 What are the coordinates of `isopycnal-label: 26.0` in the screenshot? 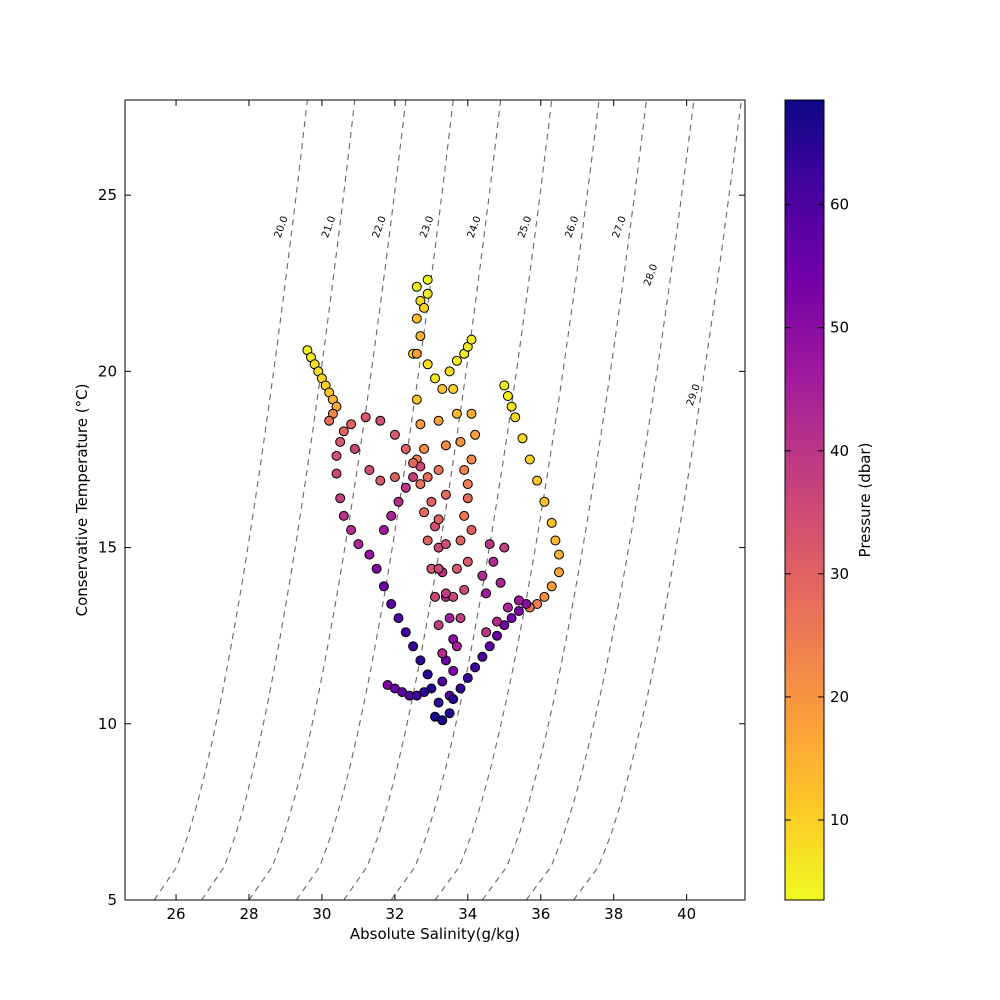 It's located at (572, 227).